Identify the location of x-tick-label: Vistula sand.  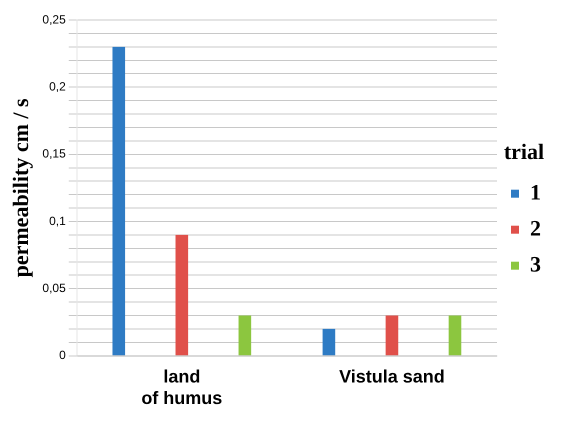
(392, 376).